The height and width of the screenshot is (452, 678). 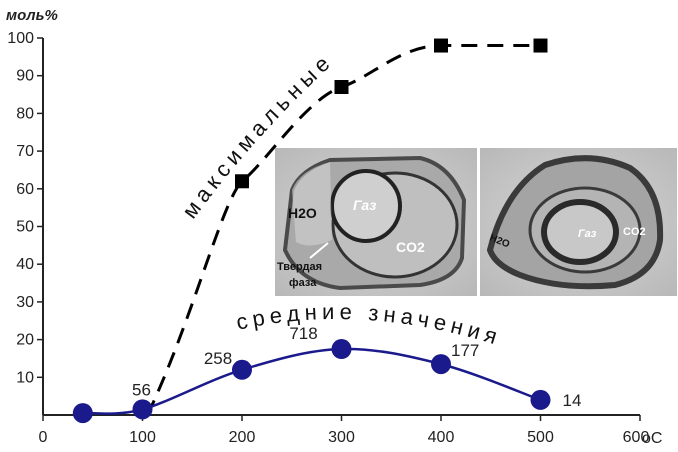 I want to click on y-tick-label: 20, so click(x=25, y=340).